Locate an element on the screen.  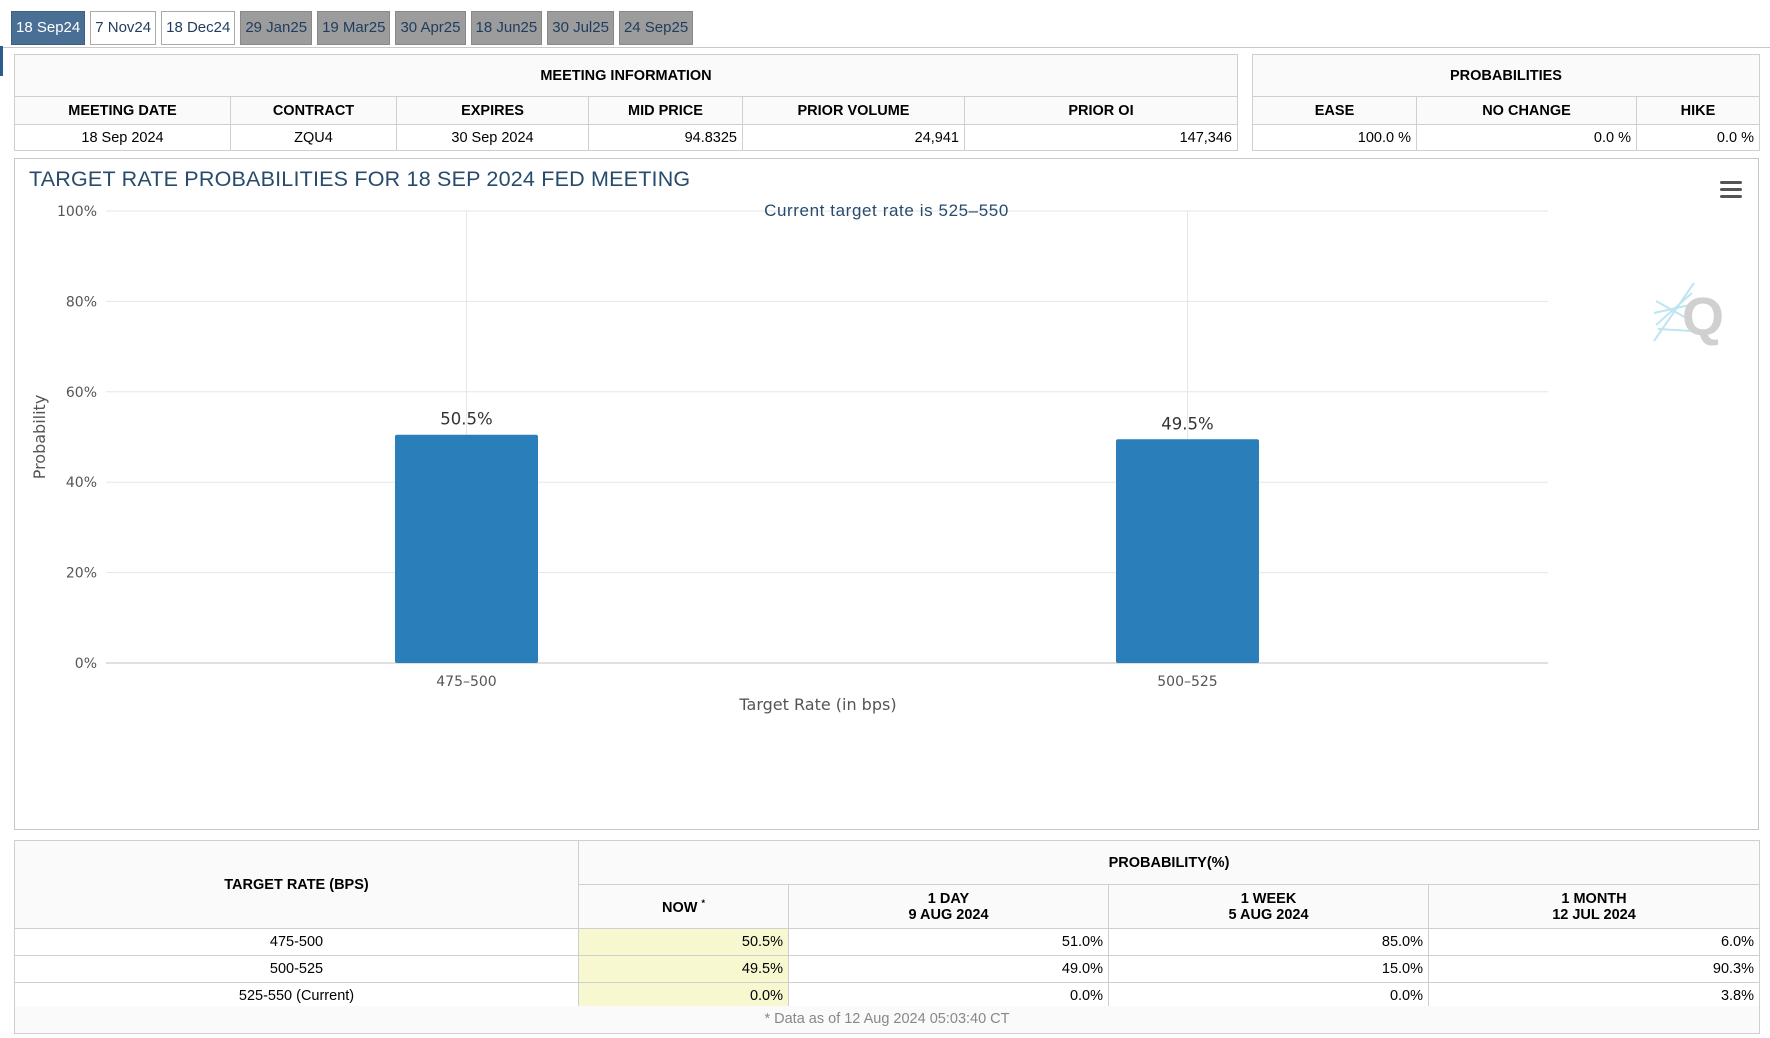
table-row: 475-500 50.5% 51.0% 85.0% 6.0% is located at coordinates (887, 942).